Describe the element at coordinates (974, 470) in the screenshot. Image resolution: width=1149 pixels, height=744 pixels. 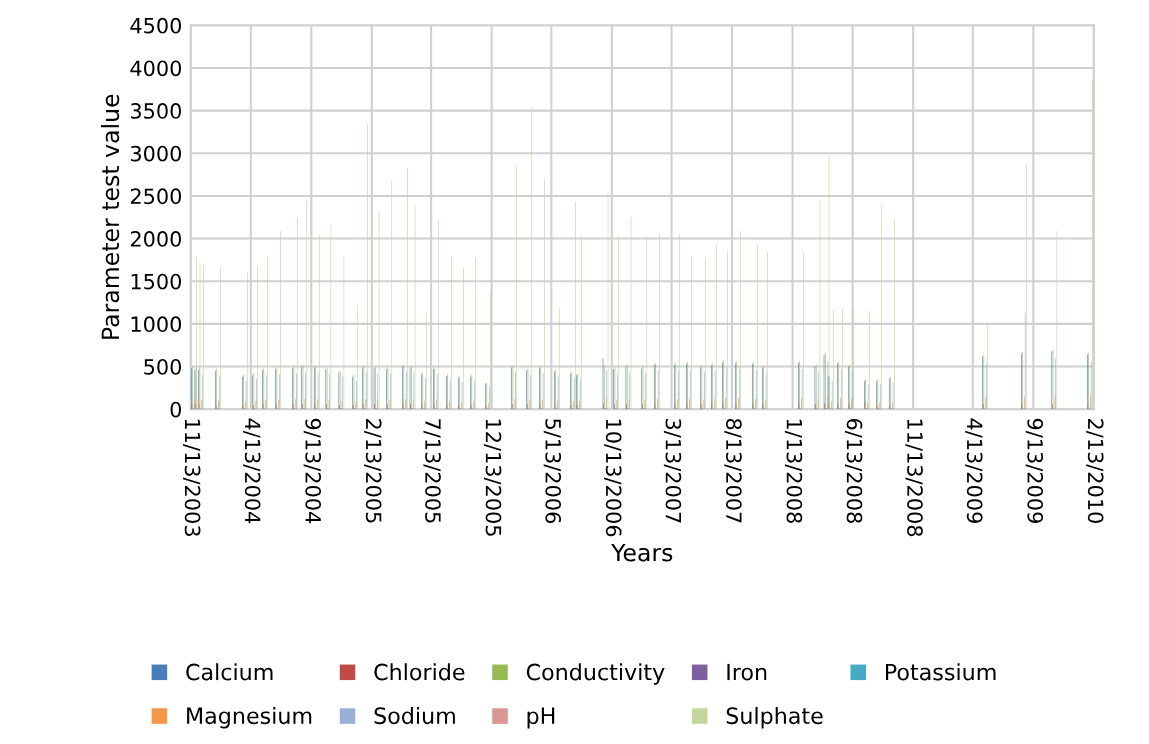
I see `x-tick-label: 4/13/2009` at that location.